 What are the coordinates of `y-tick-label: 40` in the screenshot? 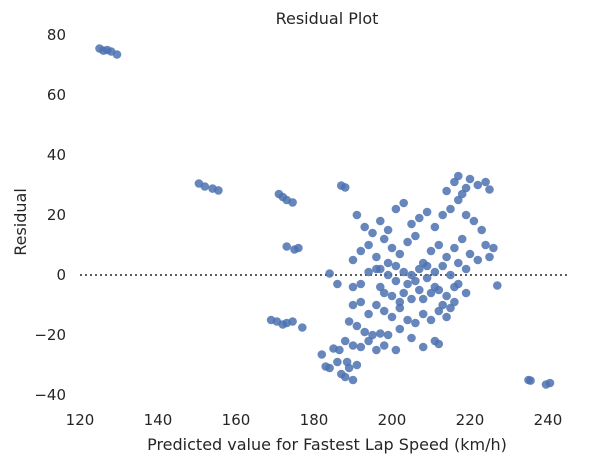 It's located at (56, 155).